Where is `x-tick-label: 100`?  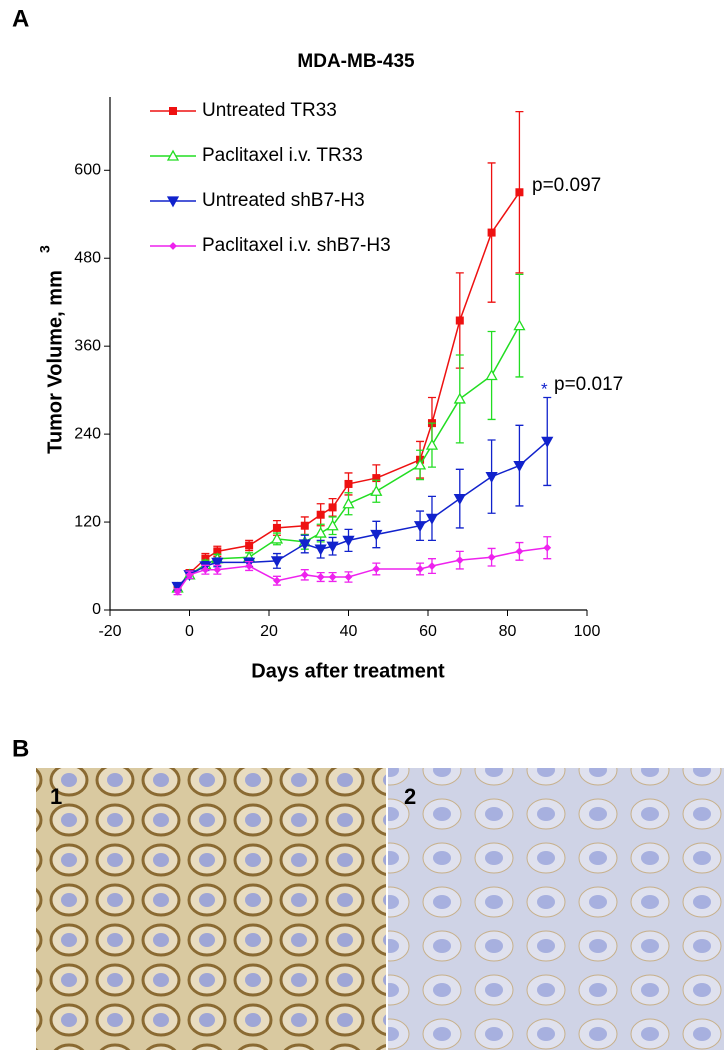
x-tick-label: 100 is located at coordinates (587, 631).